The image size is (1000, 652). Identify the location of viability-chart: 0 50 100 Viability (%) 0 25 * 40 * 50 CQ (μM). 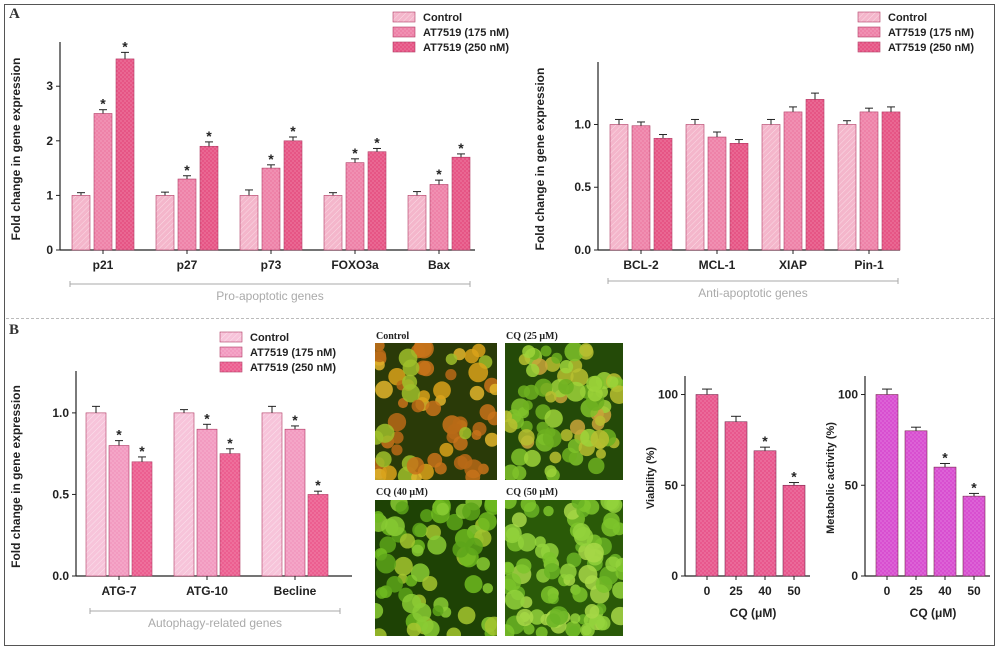
(727, 498).